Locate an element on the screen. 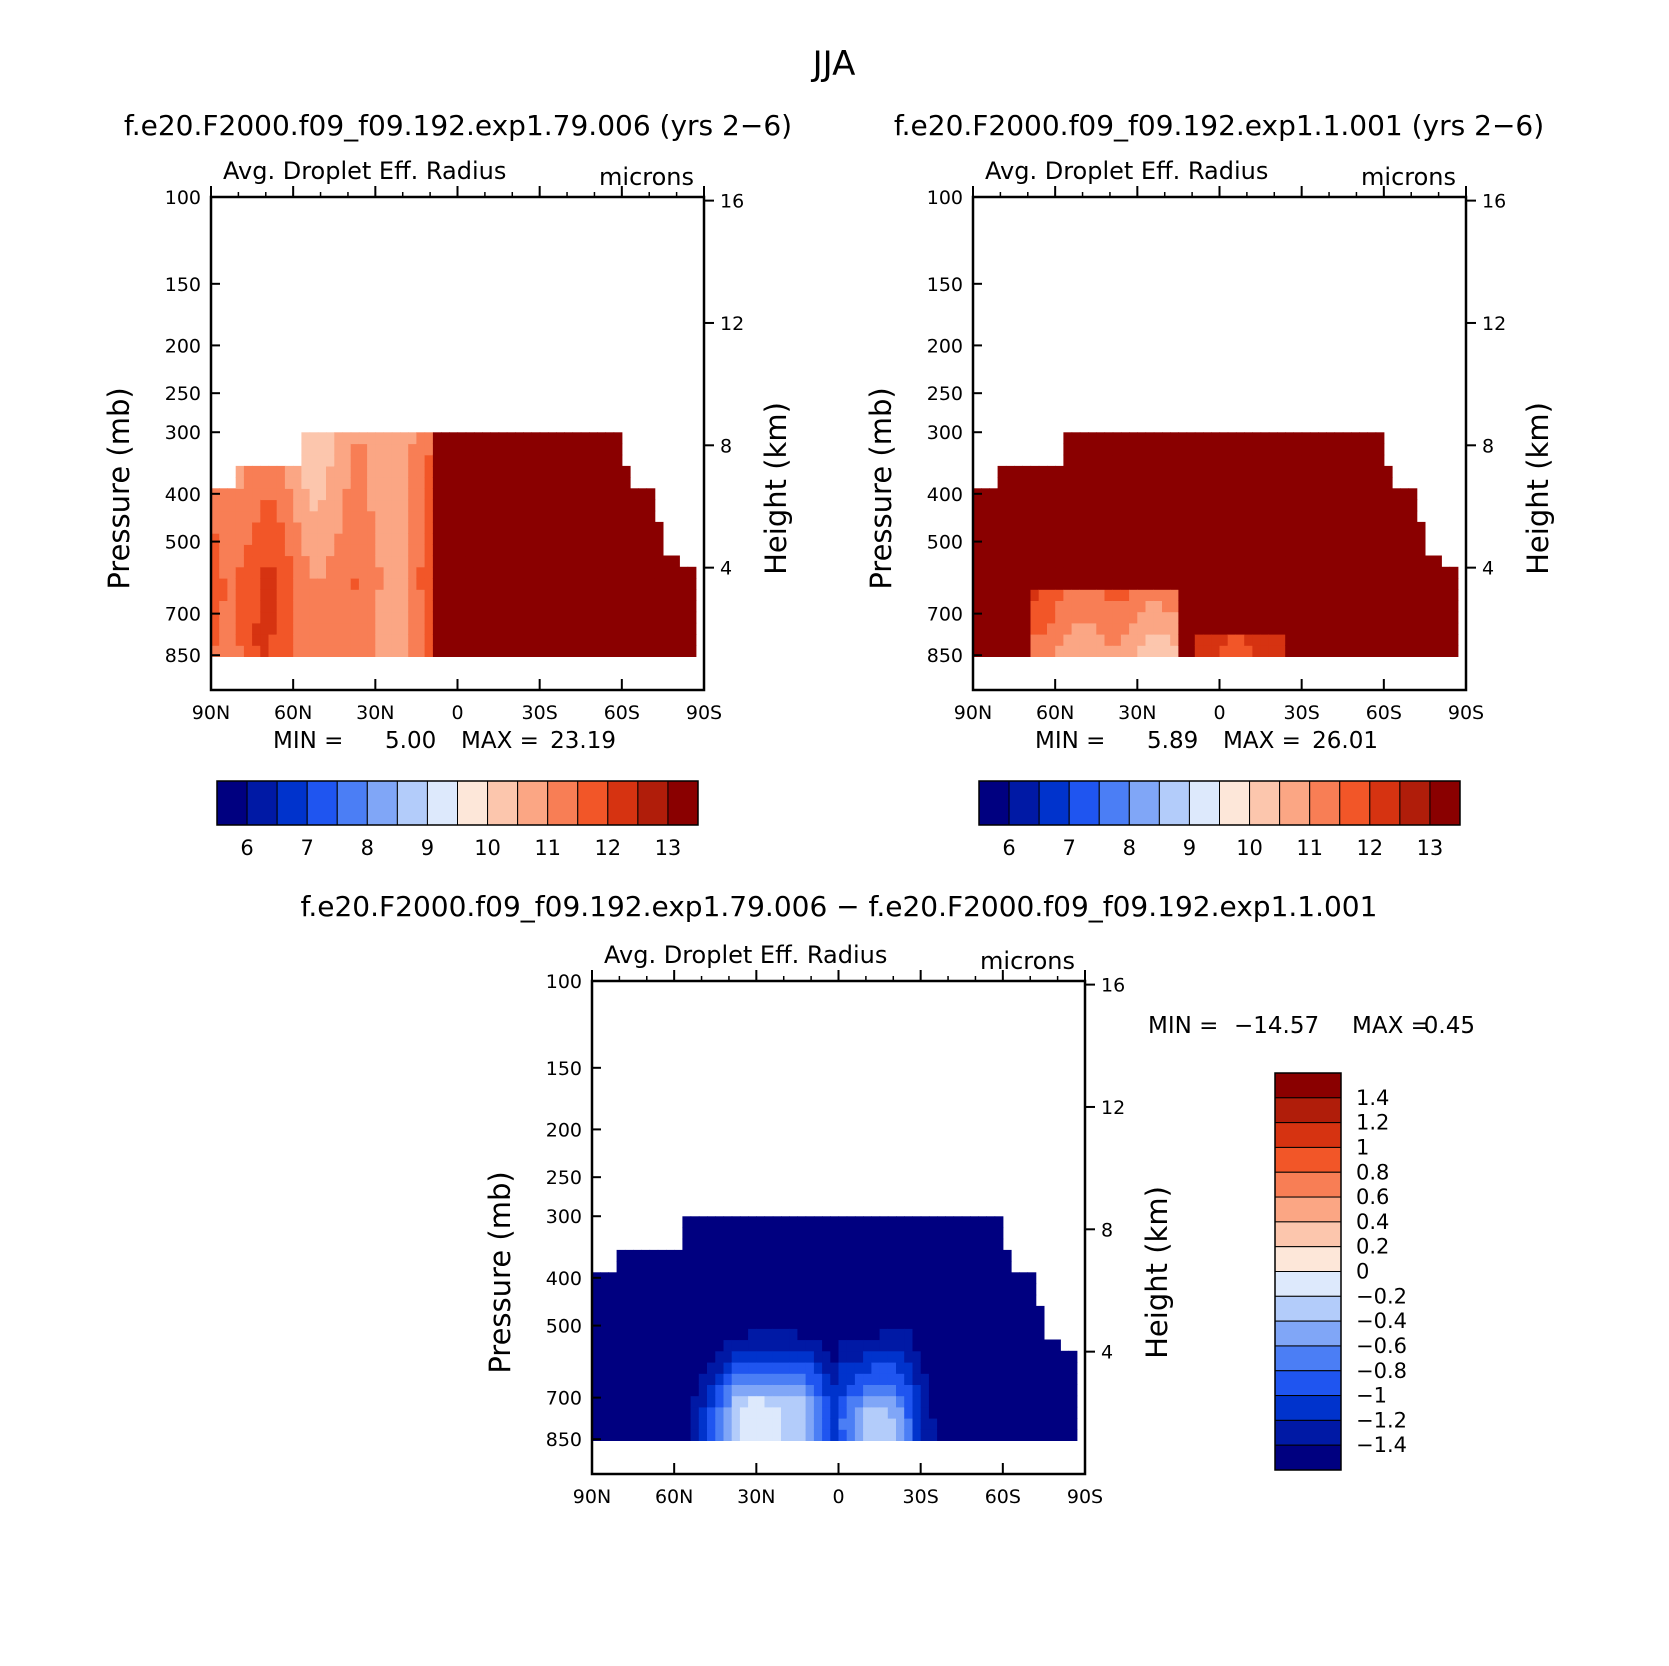  colorbar-label: 1.4 is located at coordinates (1372, 1098).